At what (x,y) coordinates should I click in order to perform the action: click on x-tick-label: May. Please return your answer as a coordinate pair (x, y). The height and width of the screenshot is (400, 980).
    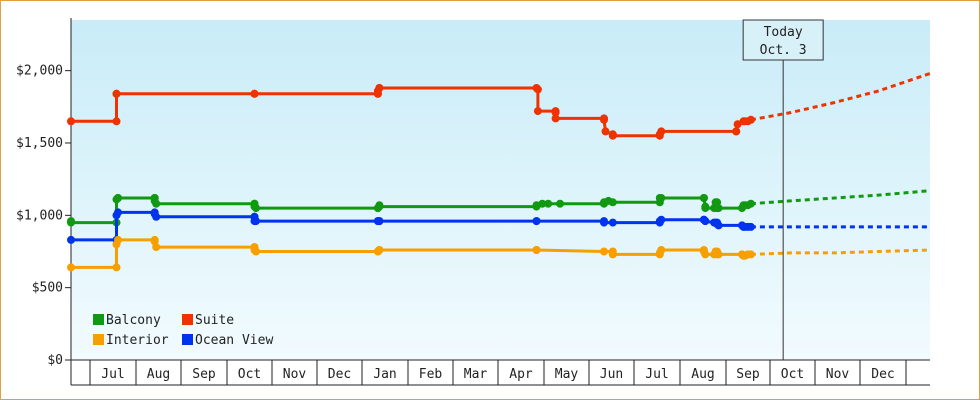
    Looking at the image, I should click on (567, 374).